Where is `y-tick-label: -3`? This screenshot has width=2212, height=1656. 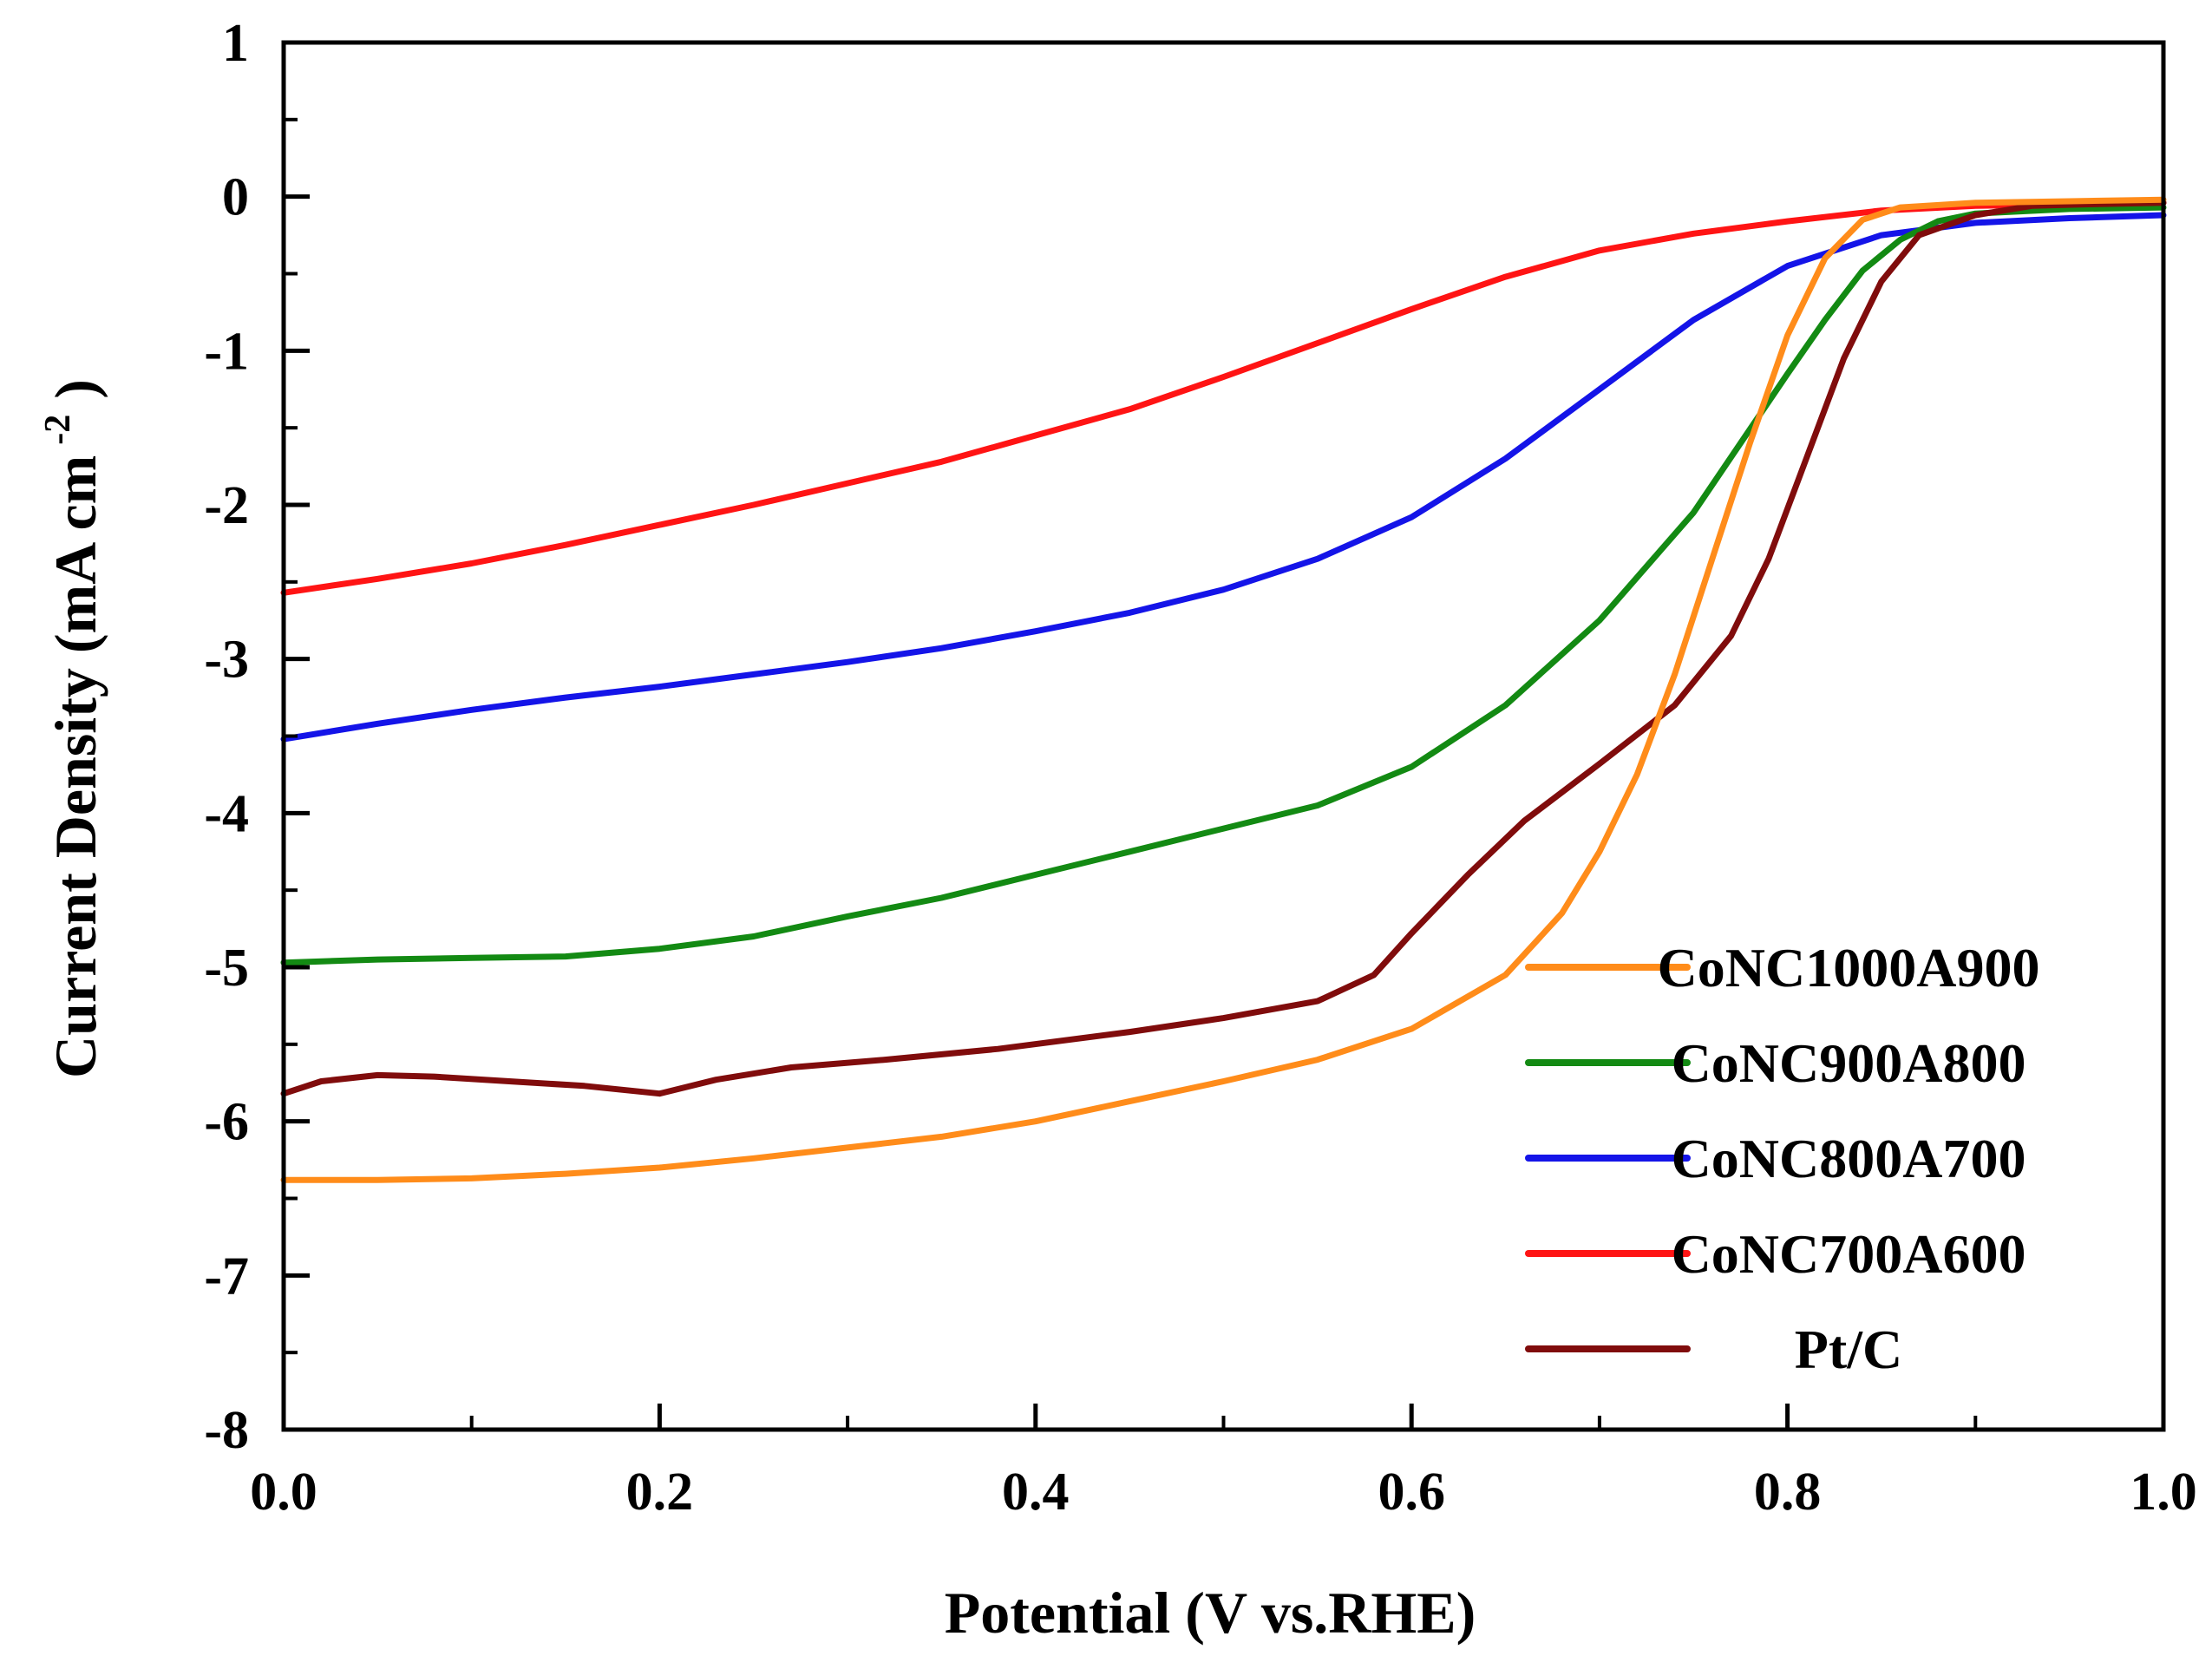 y-tick-label: -3 is located at coordinates (227, 660).